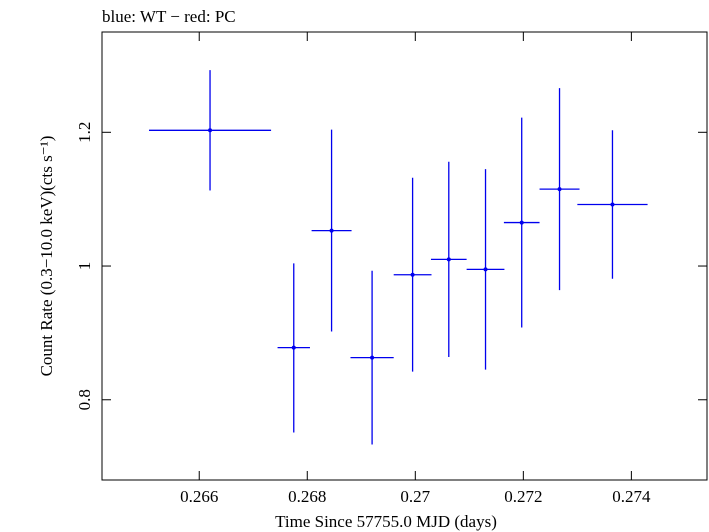 The width and height of the screenshot is (709, 532). What do you see at coordinates (169, 16) in the screenshot?
I see `chart-title: blue: WT − red: PC` at bounding box center [169, 16].